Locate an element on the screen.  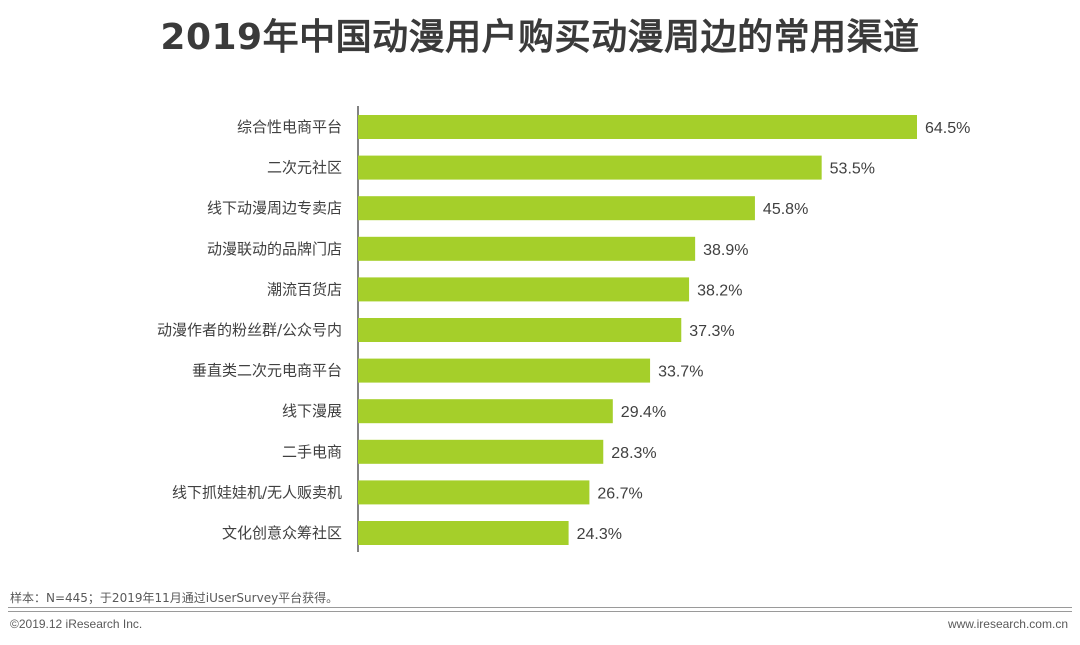
category-label: 二次元社区 is located at coordinates (304, 168).